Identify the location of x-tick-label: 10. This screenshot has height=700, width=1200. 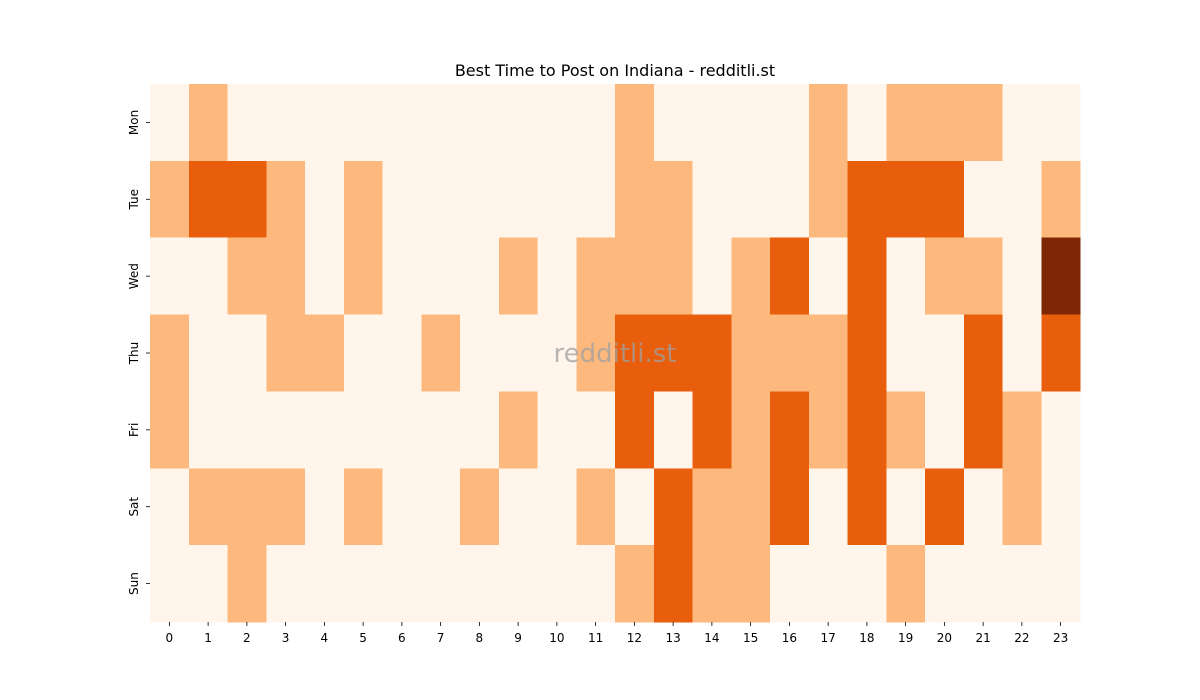
(556, 638).